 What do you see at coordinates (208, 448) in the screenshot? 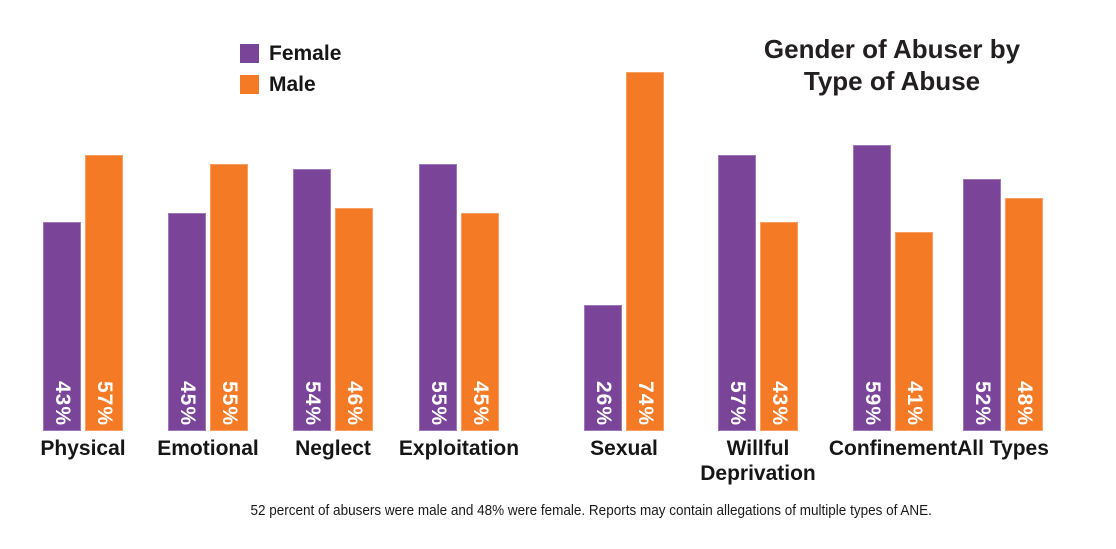
I see `category-label-emotional: Emotional` at bounding box center [208, 448].